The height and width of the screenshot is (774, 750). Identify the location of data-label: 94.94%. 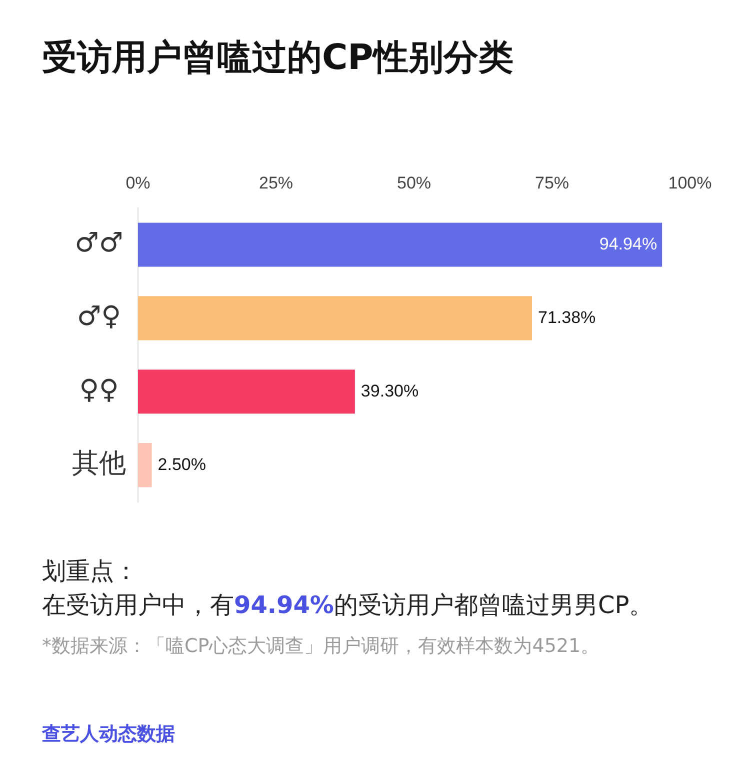
(628, 244).